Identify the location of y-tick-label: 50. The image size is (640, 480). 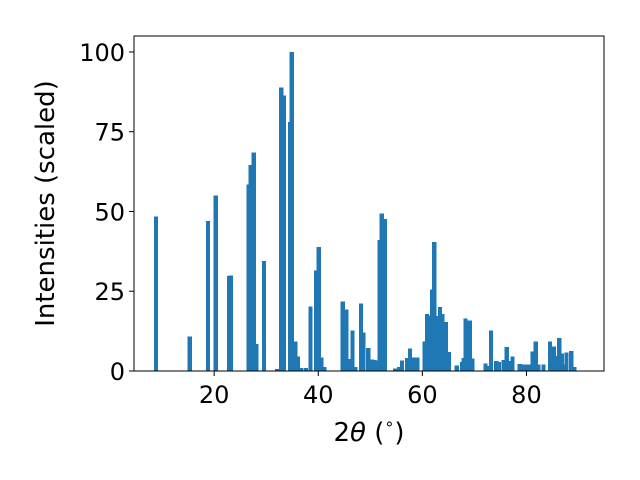
(109, 212).